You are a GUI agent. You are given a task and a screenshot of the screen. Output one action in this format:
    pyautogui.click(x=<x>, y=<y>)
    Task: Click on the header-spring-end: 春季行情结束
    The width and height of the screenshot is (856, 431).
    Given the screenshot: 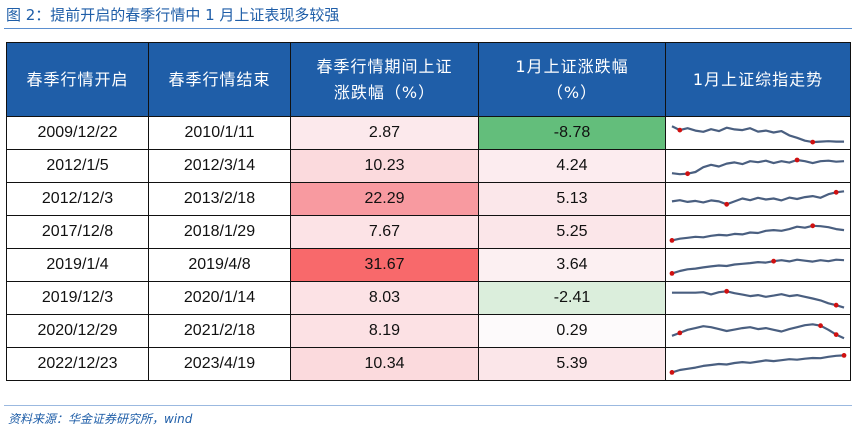 What is the action you would take?
    pyautogui.click(x=219, y=79)
    